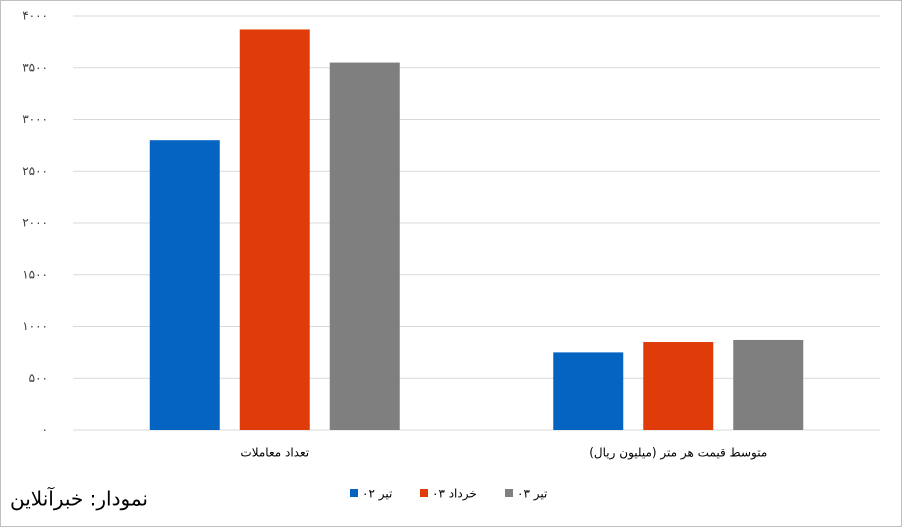 The width and height of the screenshot is (902, 527). What do you see at coordinates (678, 453) in the screenshot?
I see `x-tick-label: متوسط قیمت هر متر (میلیون ریال)` at bounding box center [678, 453].